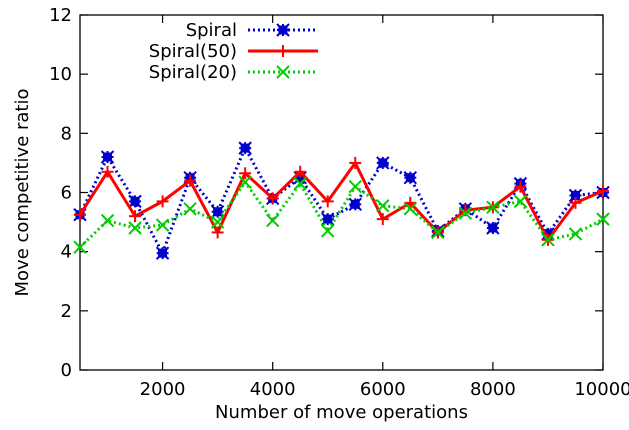 This screenshot has width=629, height=430. I want to click on y-tick-label: 12, so click(60, 15).